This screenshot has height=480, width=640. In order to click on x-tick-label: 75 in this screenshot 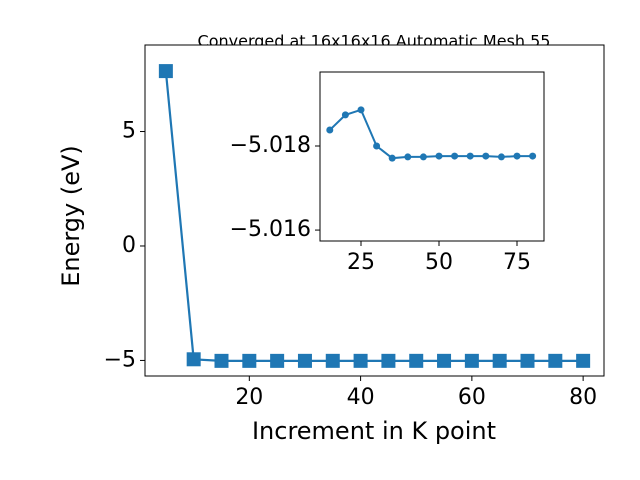, I will do `click(517, 262)`.